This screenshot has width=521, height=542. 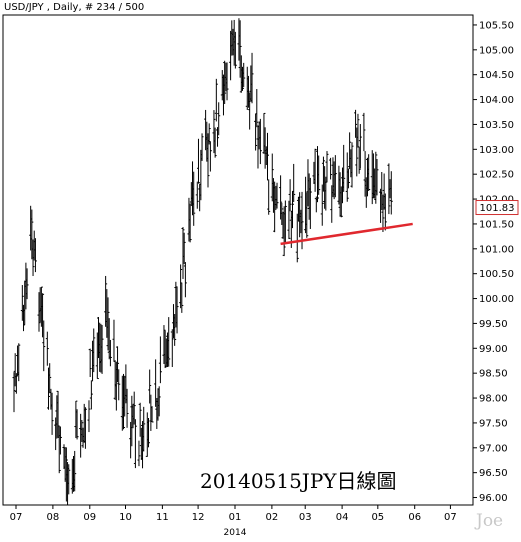 I want to click on bar-count-label: # 234 / 500, so click(x=114, y=7).